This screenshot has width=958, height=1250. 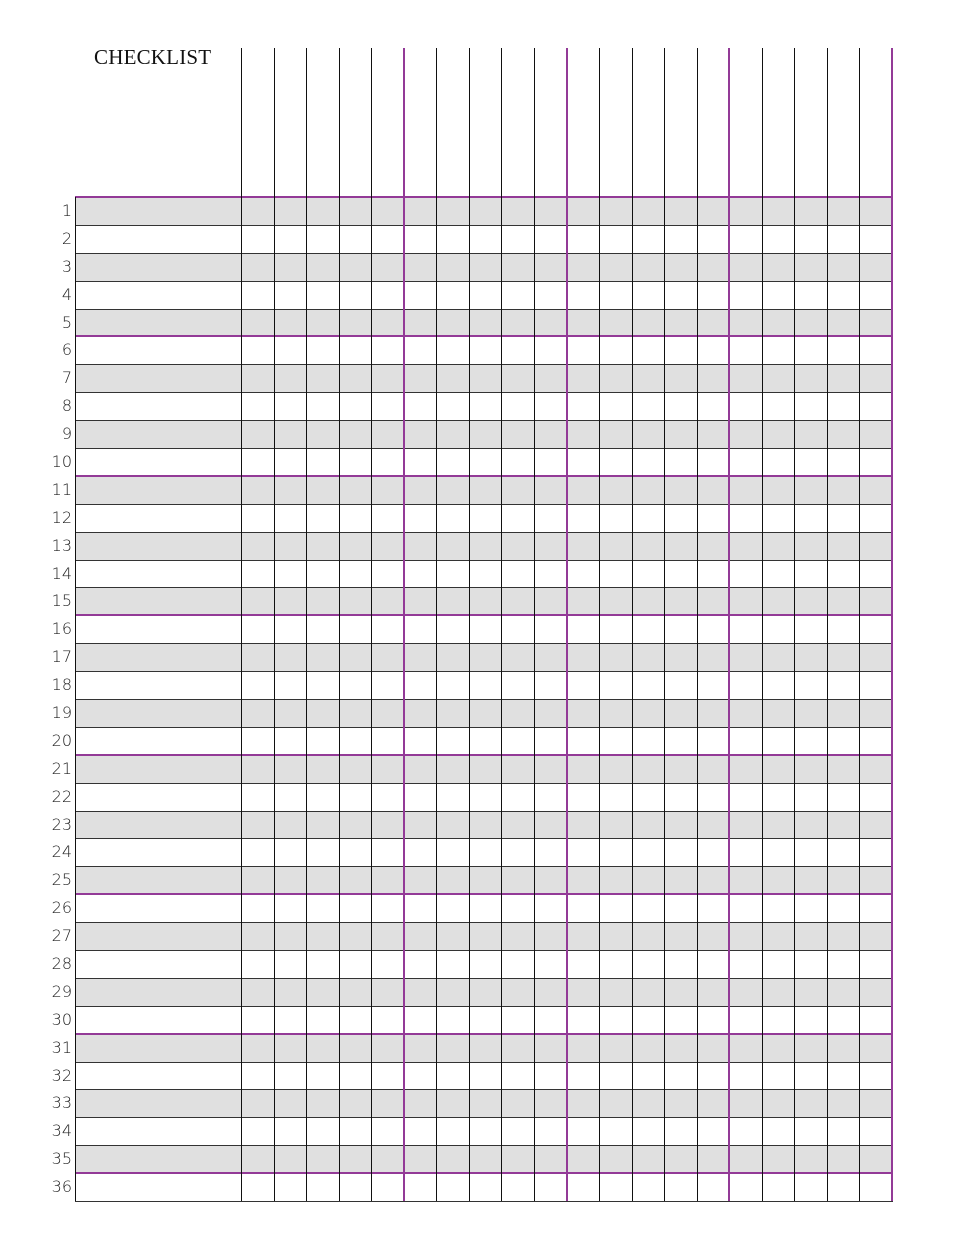 What do you see at coordinates (61, 657) in the screenshot?
I see `row-number: 17` at bounding box center [61, 657].